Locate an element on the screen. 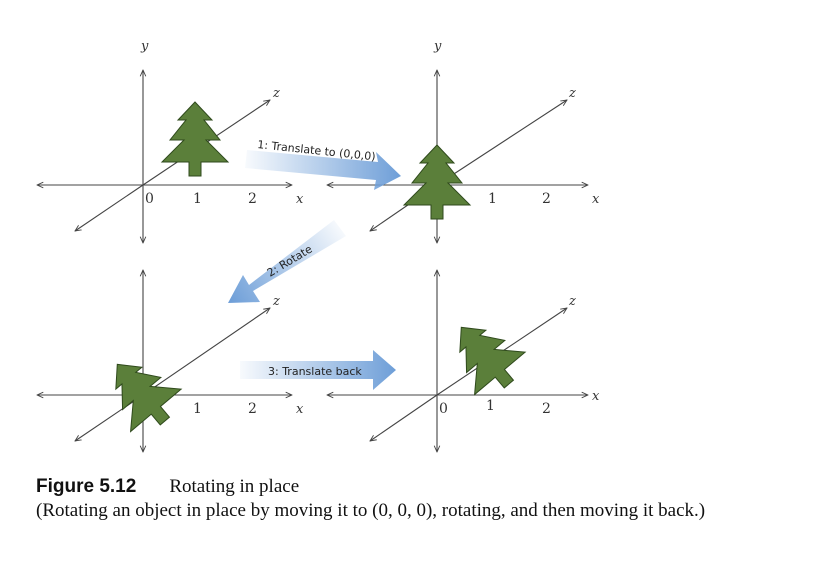 This screenshot has height=565, width=835. figure-number: Figure 5.12 is located at coordinates (86, 486).